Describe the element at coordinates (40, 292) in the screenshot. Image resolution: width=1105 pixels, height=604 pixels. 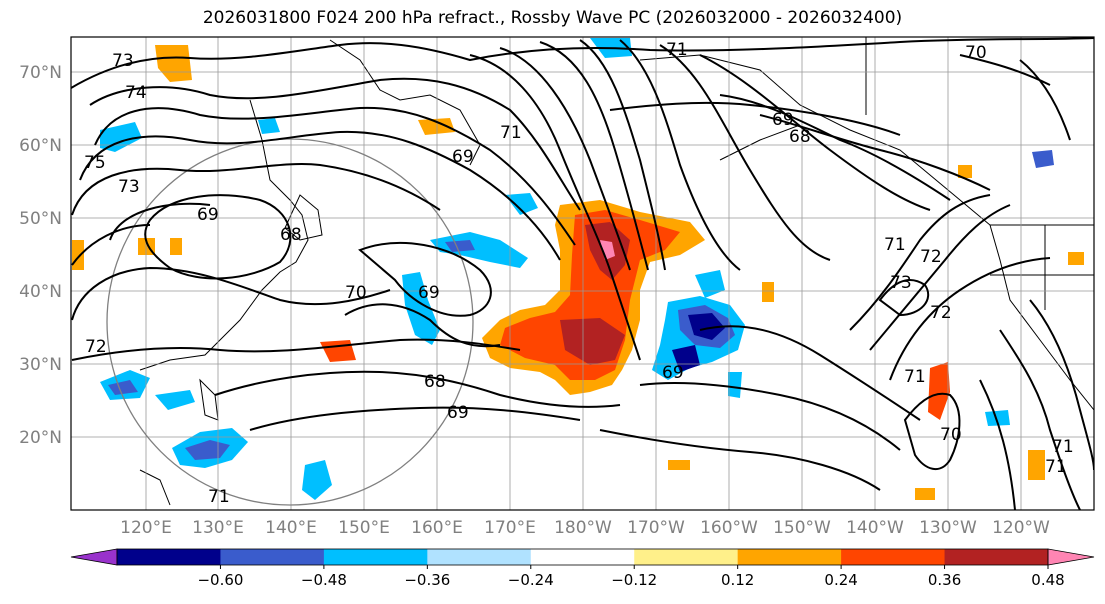
I see `lat-label: 40°N` at that location.